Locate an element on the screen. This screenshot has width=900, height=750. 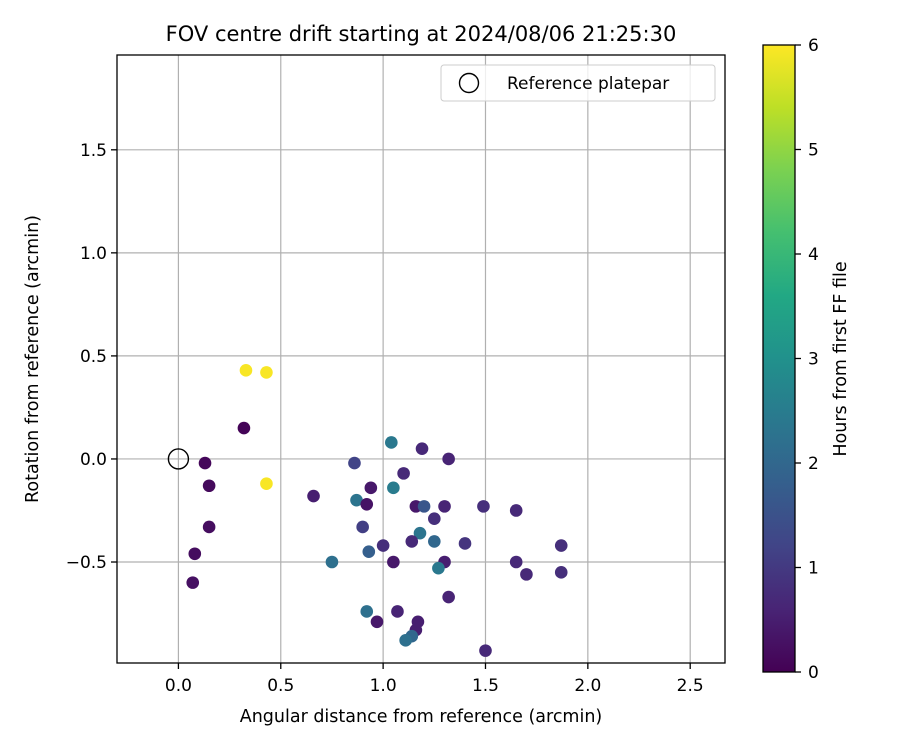
y-axis-ticks: −0.5 0.0 0.5 1.0 1.5 is located at coordinates (91, 357).